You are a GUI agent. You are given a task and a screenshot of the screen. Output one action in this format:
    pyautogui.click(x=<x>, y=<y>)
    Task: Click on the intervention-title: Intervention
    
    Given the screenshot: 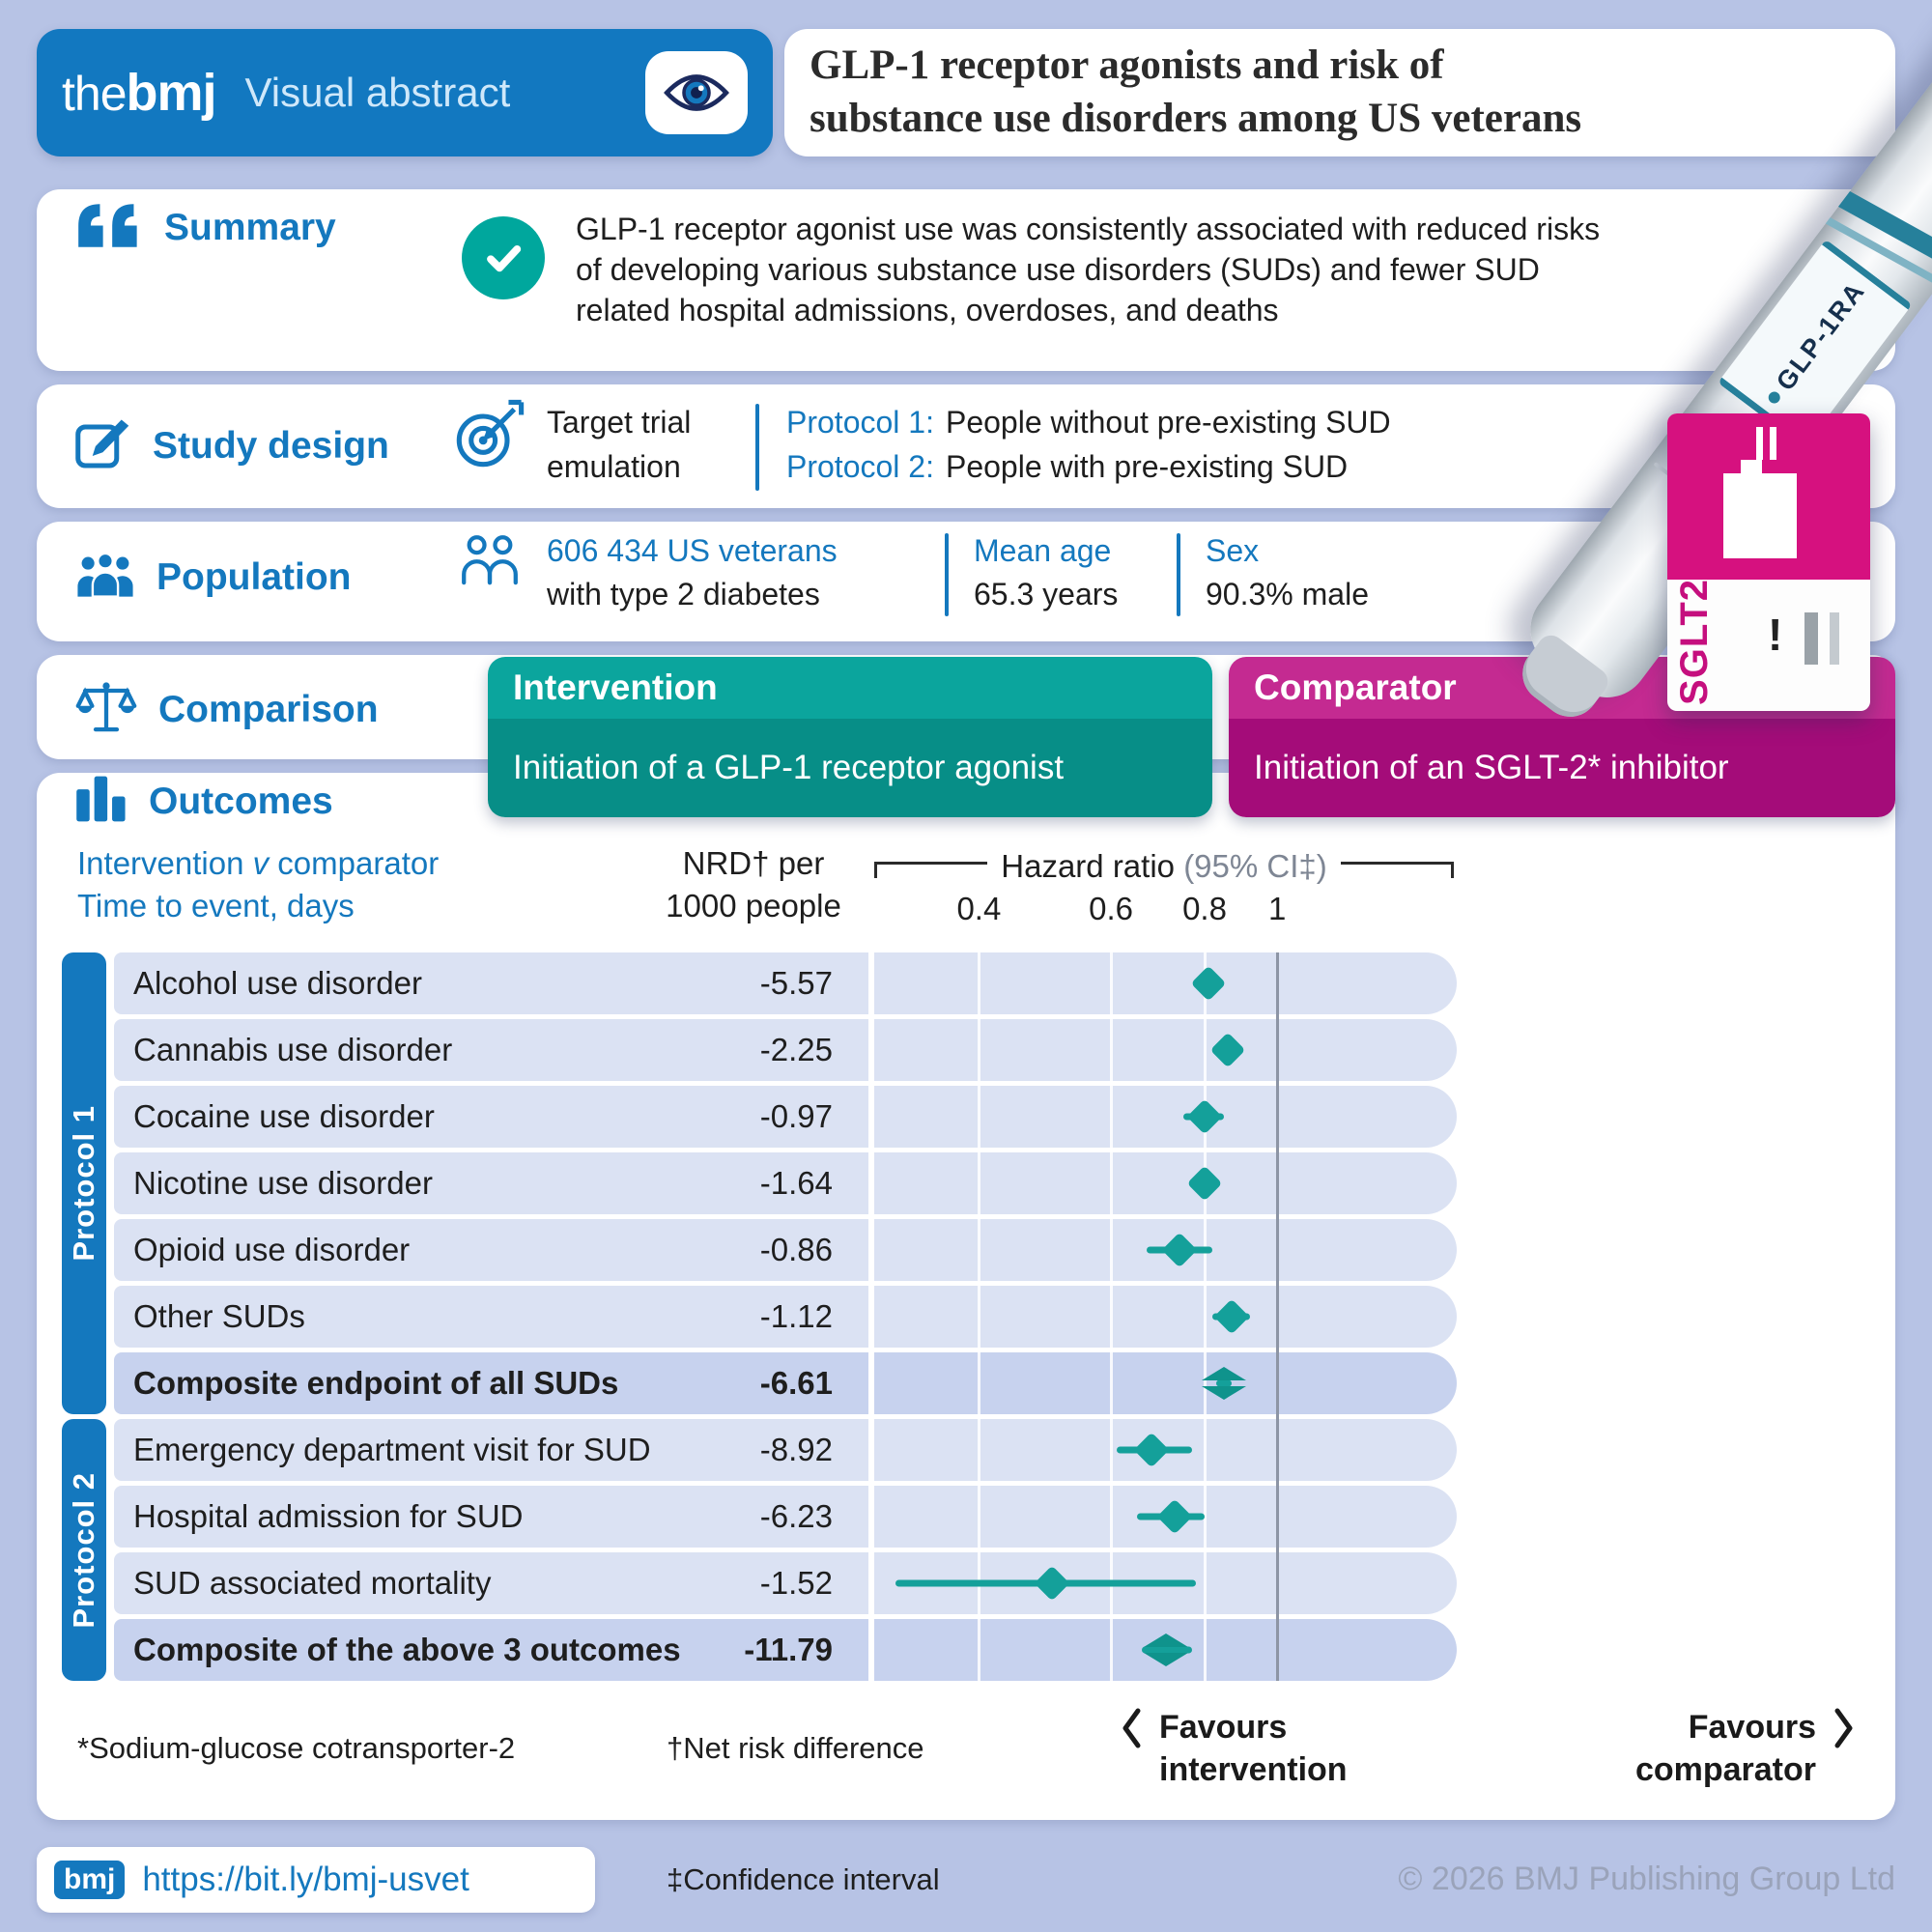 What is the action you would take?
    pyautogui.click(x=850, y=688)
    